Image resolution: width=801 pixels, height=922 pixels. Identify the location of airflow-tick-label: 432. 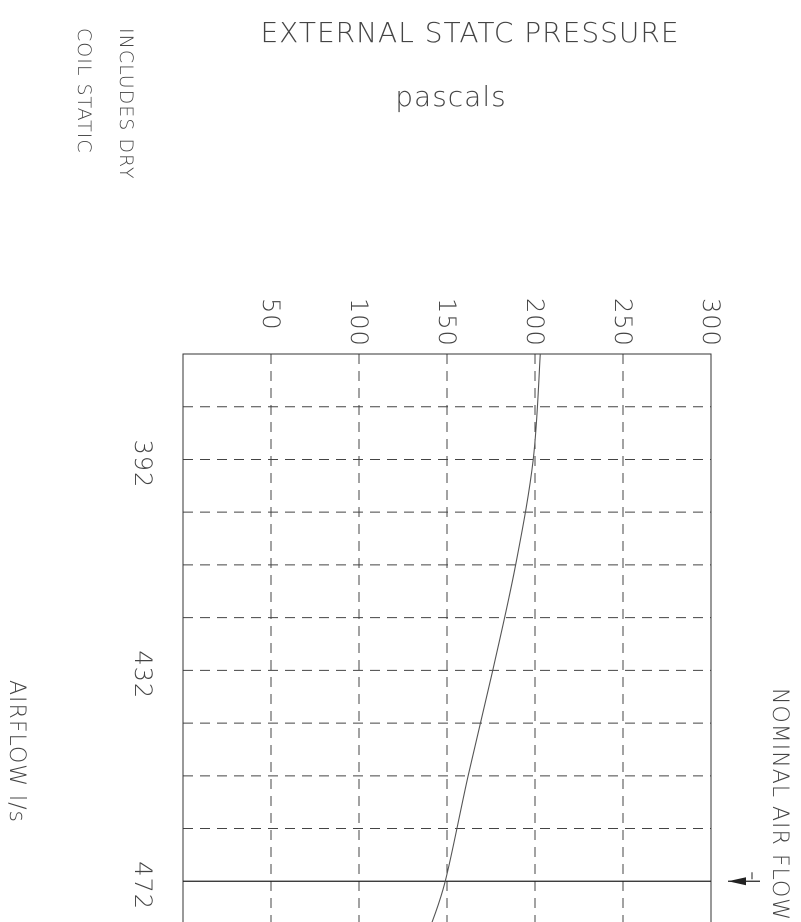
(143, 674).